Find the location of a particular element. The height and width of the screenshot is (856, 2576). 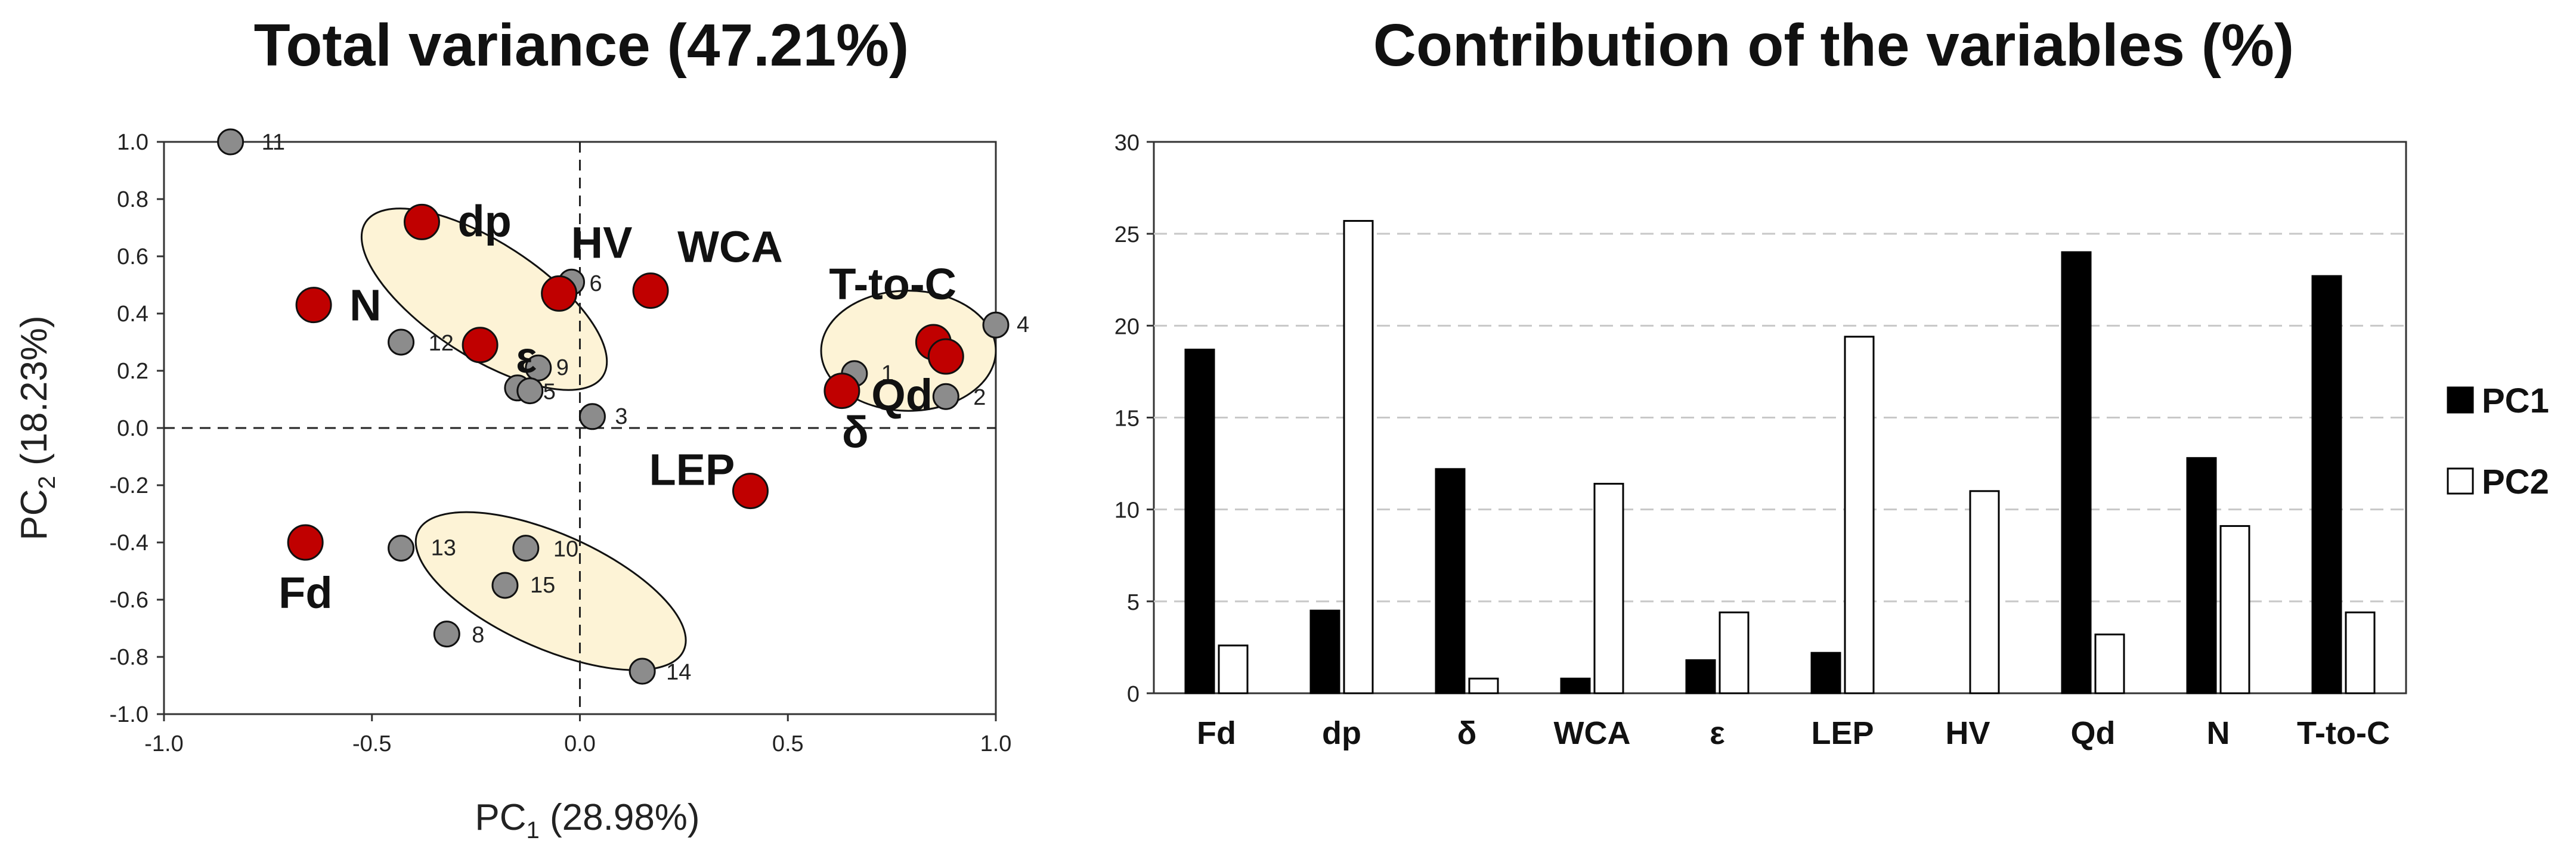

category-label: T-to-C is located at coordinates (2343, 733).